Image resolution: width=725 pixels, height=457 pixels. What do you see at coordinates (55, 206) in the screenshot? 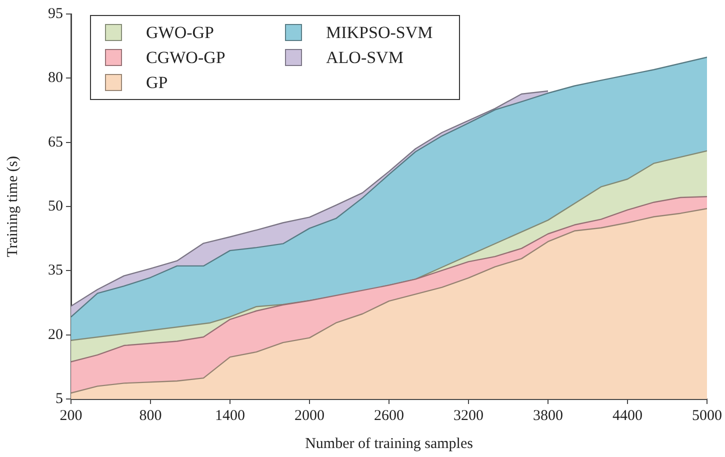
I see `y-tick-label: 50` at bounding box center [55, 206].